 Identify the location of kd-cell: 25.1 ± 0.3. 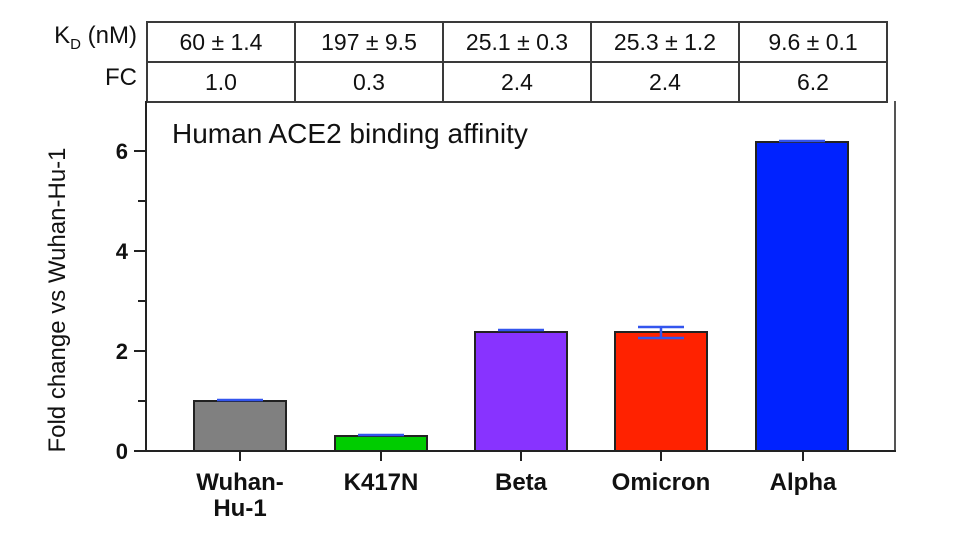
(517, 42).